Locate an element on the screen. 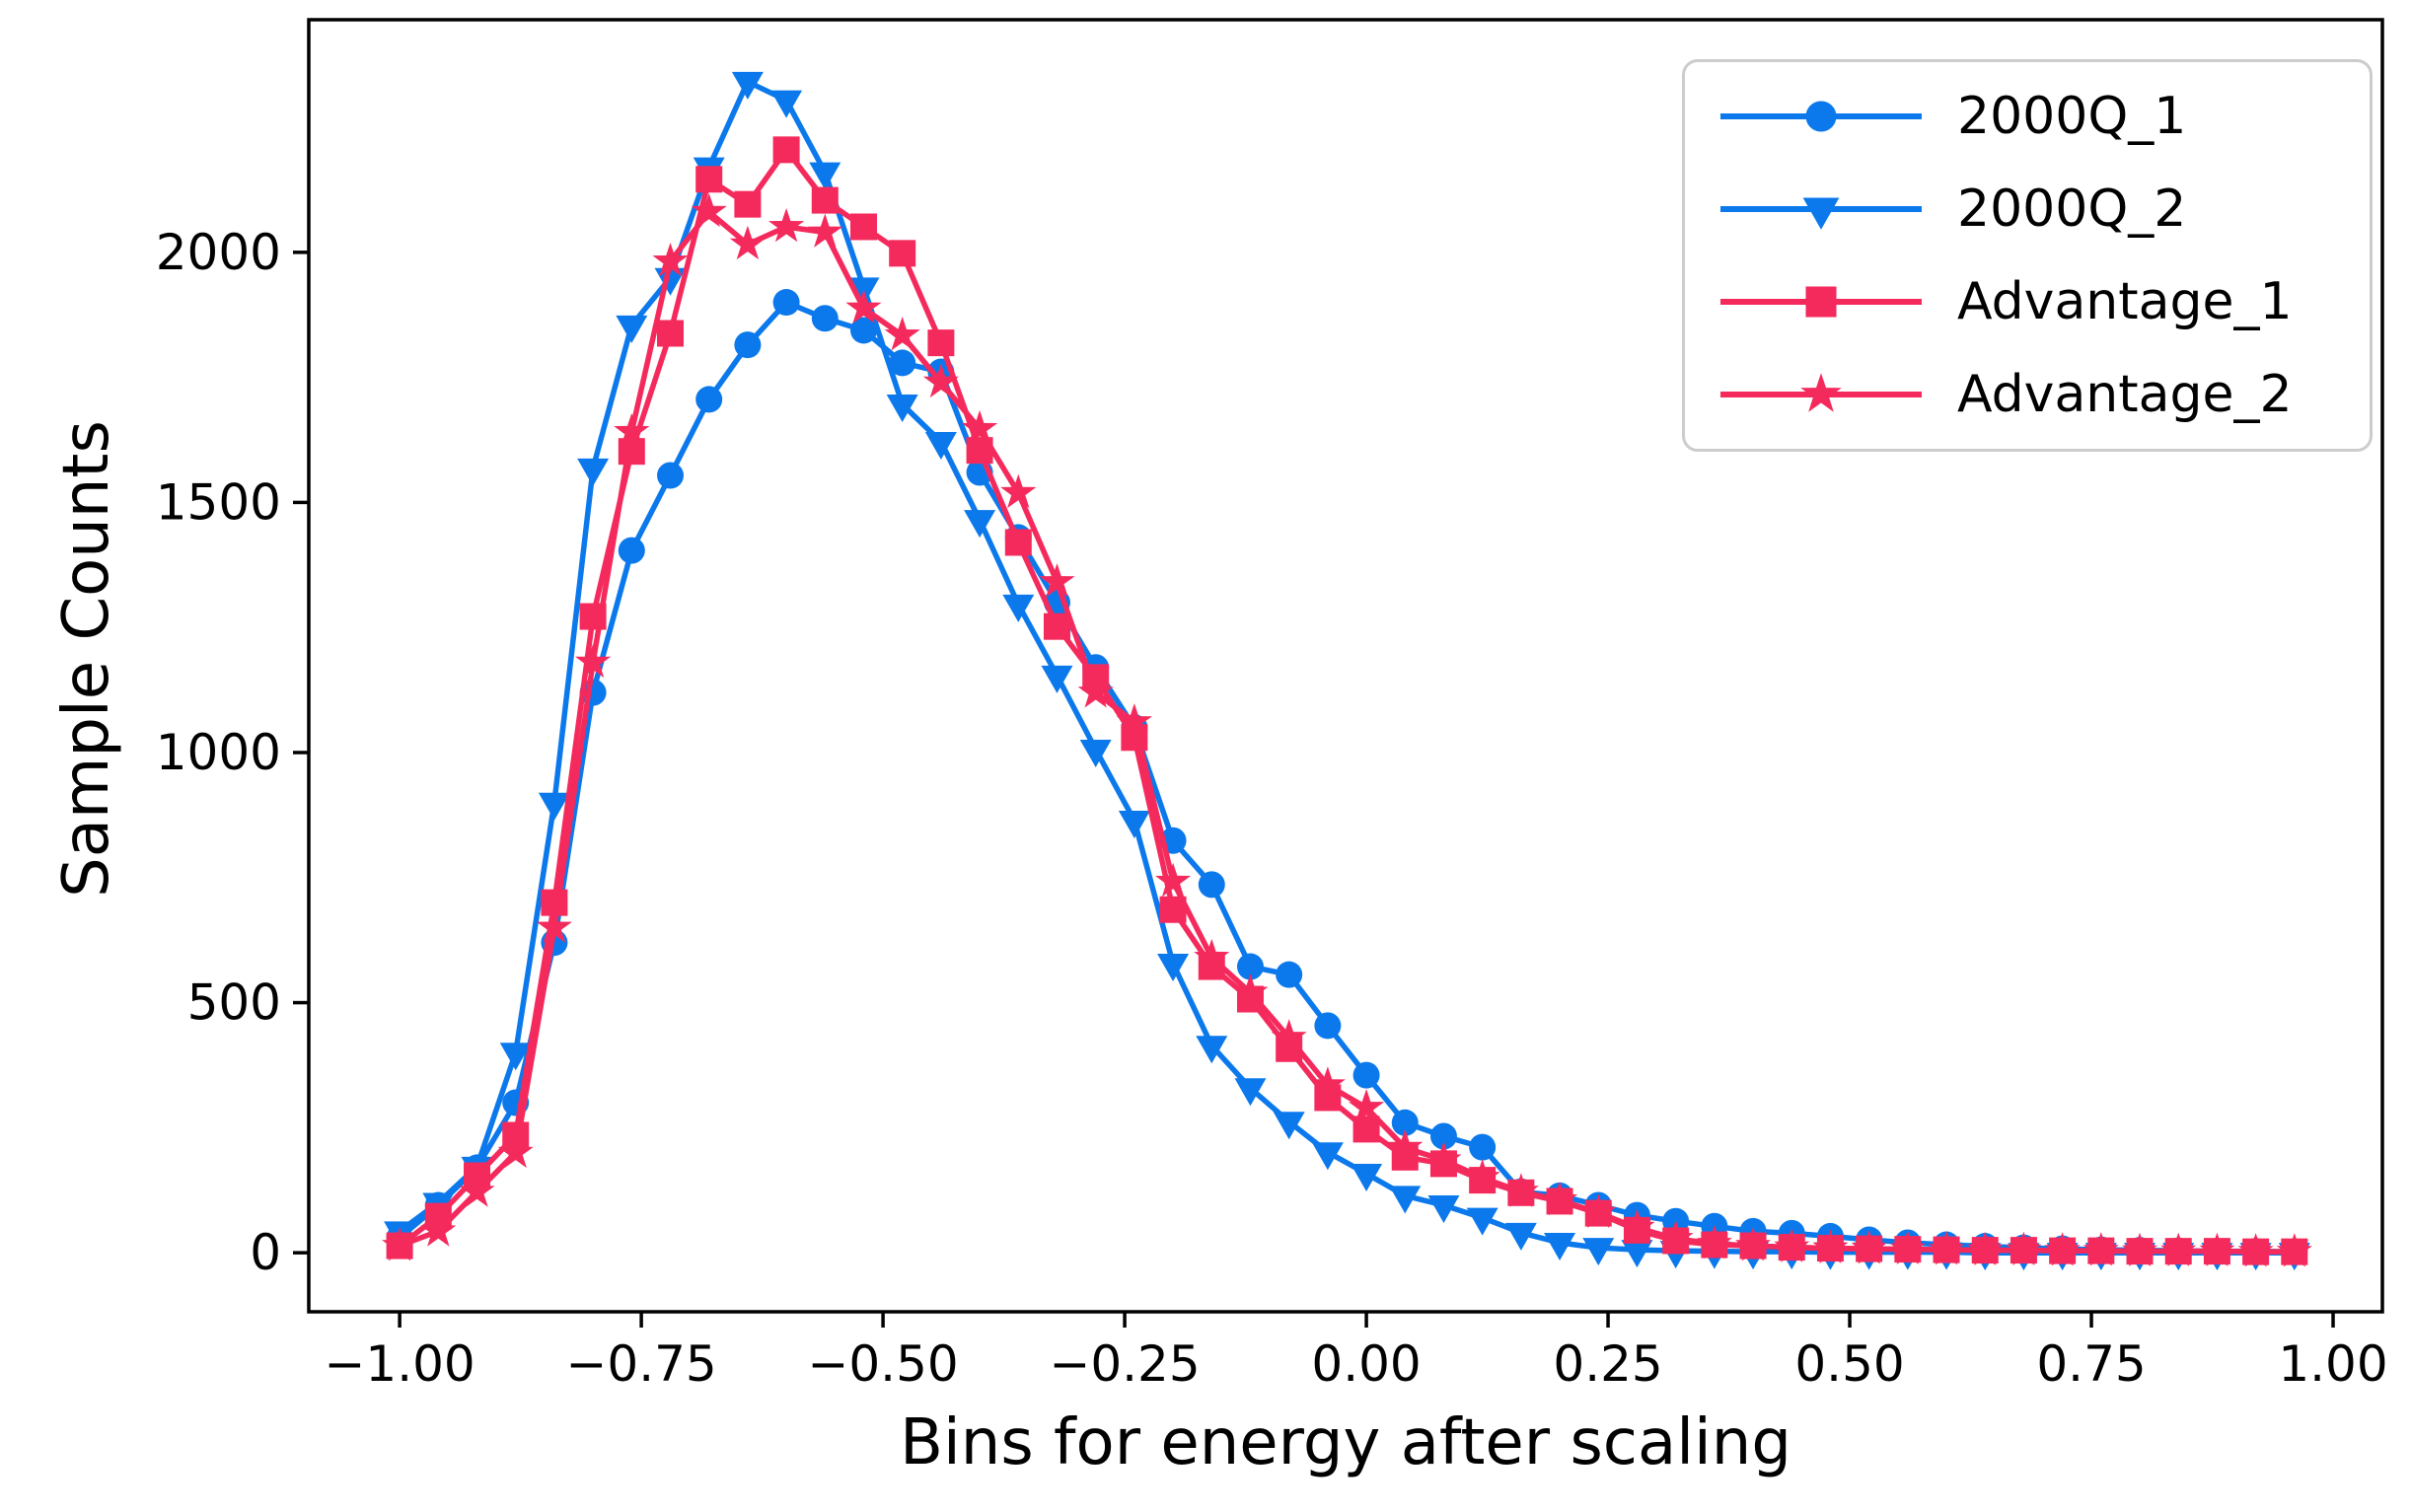  legend-item-2000Q_1: 2000Q_1 is located at coordinates (2027, 116).